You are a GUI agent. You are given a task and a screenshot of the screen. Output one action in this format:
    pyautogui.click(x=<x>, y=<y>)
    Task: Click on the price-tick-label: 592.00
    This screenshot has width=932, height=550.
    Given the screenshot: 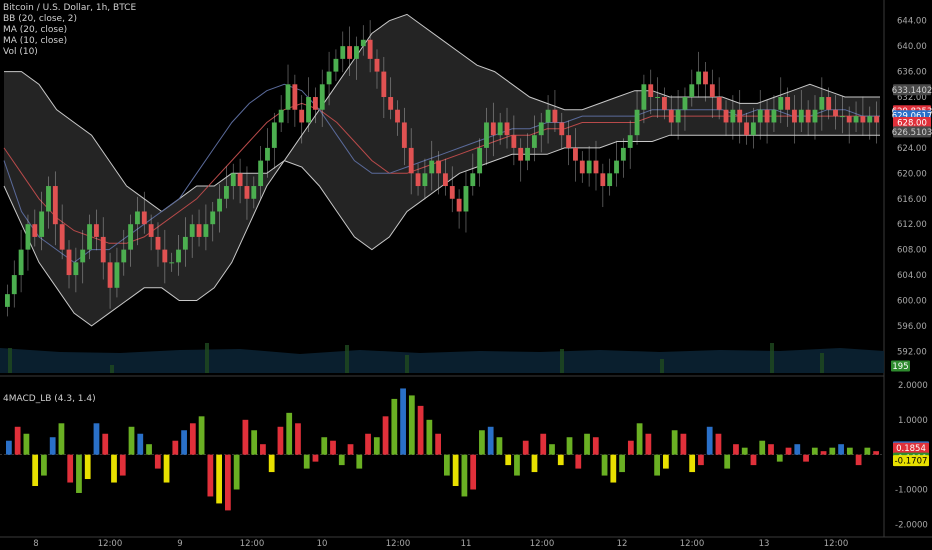 What is the action you would take?
    pyautogui.click(x=912, y=352)
    